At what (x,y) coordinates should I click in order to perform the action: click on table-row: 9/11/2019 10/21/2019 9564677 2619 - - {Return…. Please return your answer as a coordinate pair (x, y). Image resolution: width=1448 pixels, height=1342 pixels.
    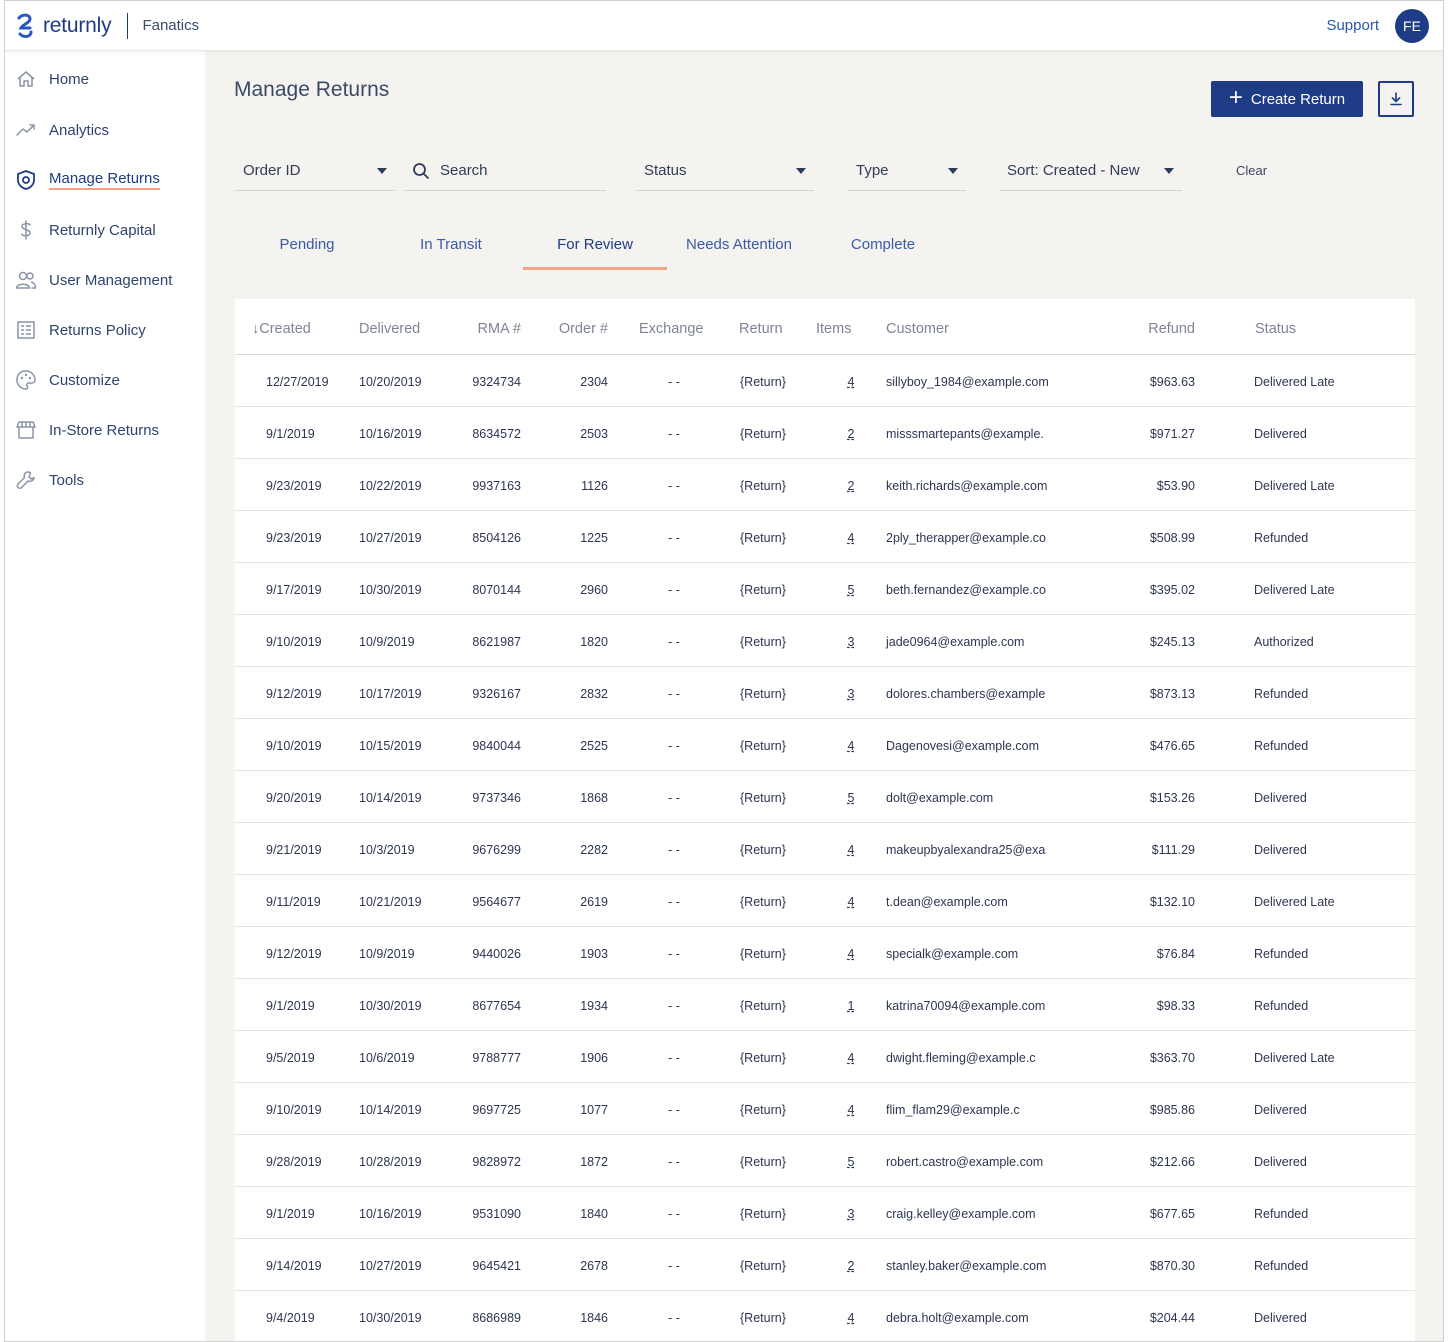
    Looking at the image, I should click on (825, 901).